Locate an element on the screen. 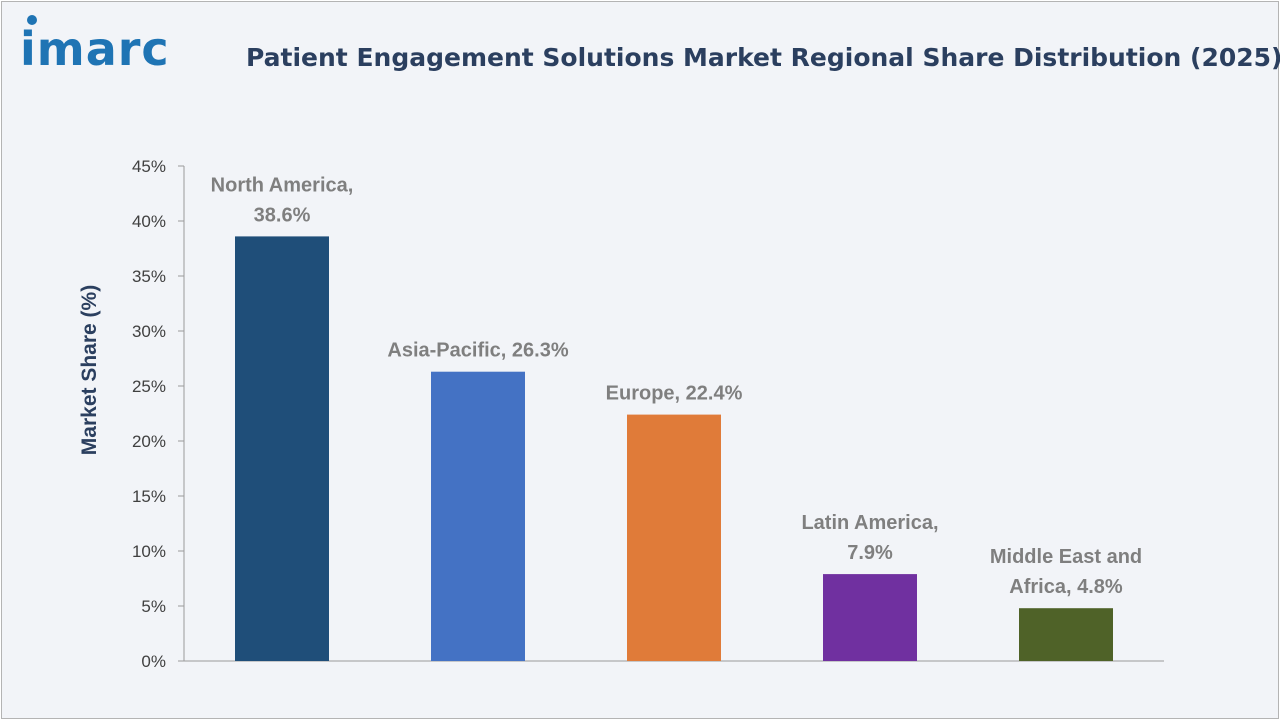 The width and height of the screenshot is (1280, 720). bar-latin-america is located at coordinates (870, 617).